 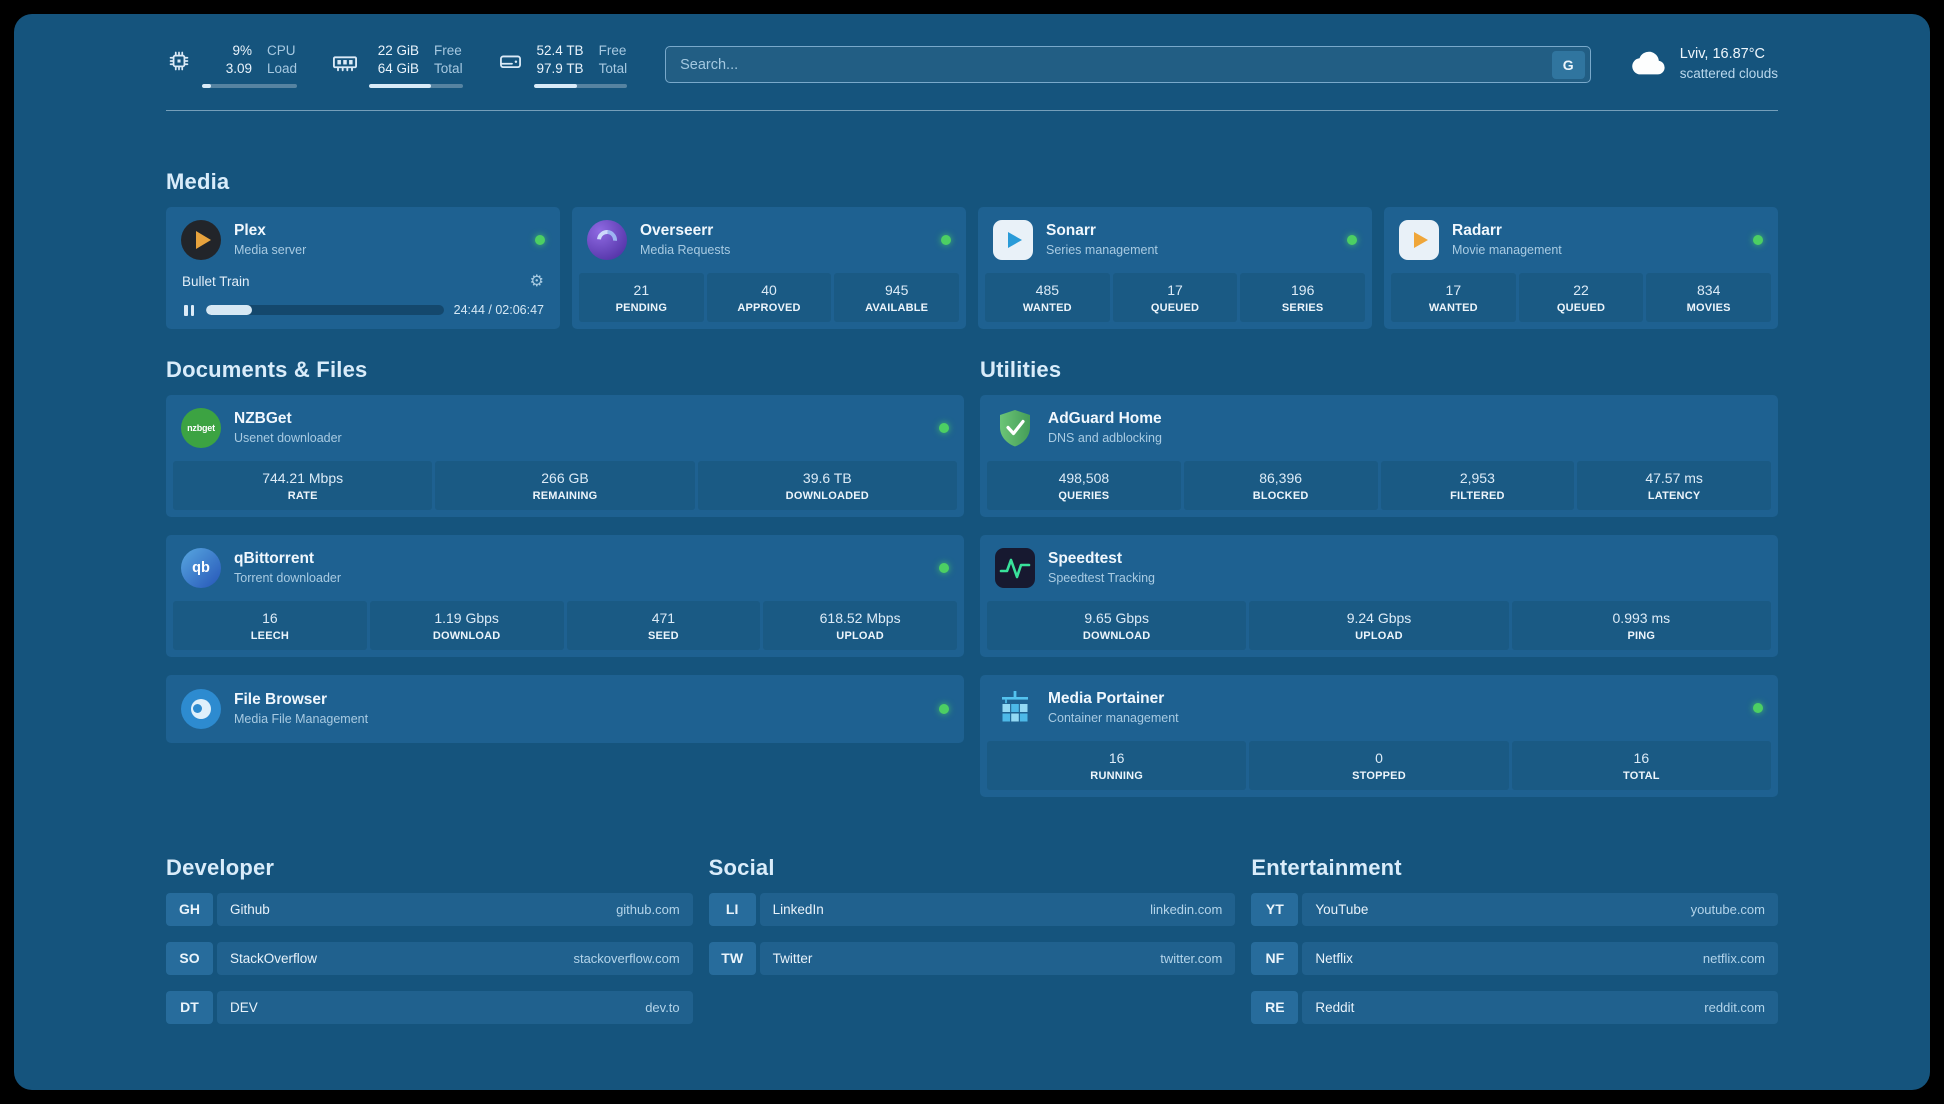 I want to click on app-name: Overseerr, so click(x=677, y=231).